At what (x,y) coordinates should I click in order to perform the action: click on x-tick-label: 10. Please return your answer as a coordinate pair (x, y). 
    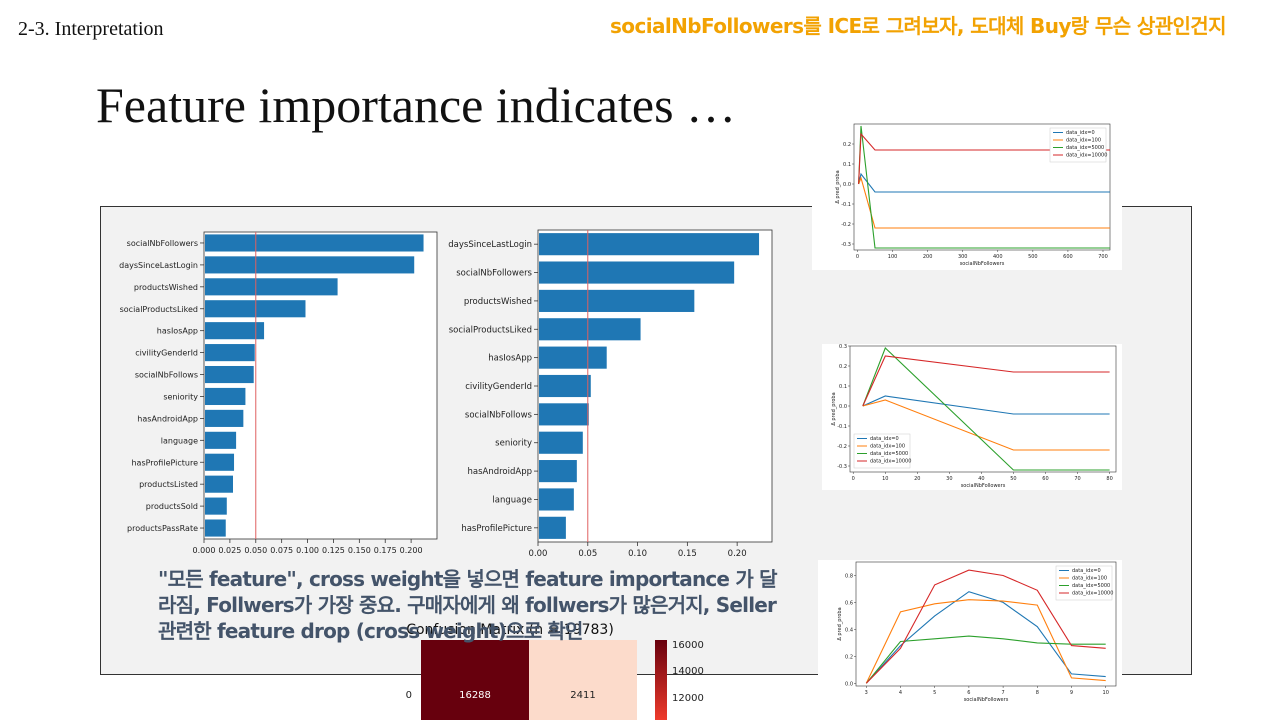
    Looking at the image, I should click on (1106, 693).